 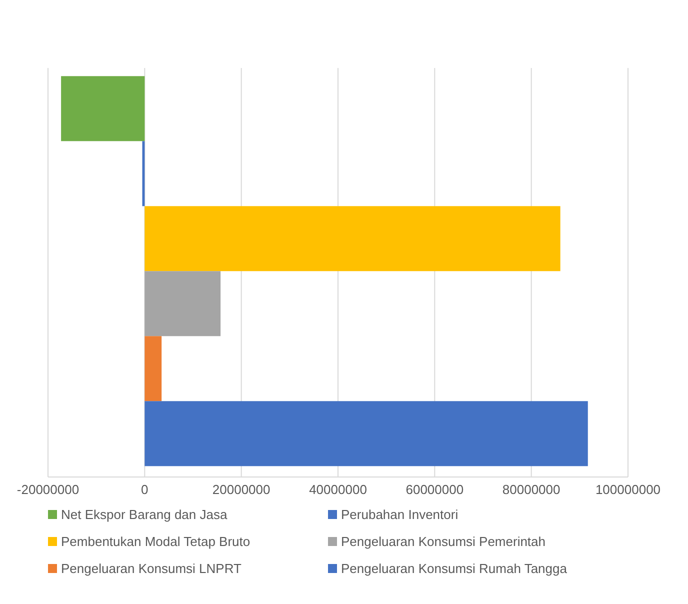 I want to click on legend-label: Net Ekspor Barang dan Jasa, so click(x=144, y=514).